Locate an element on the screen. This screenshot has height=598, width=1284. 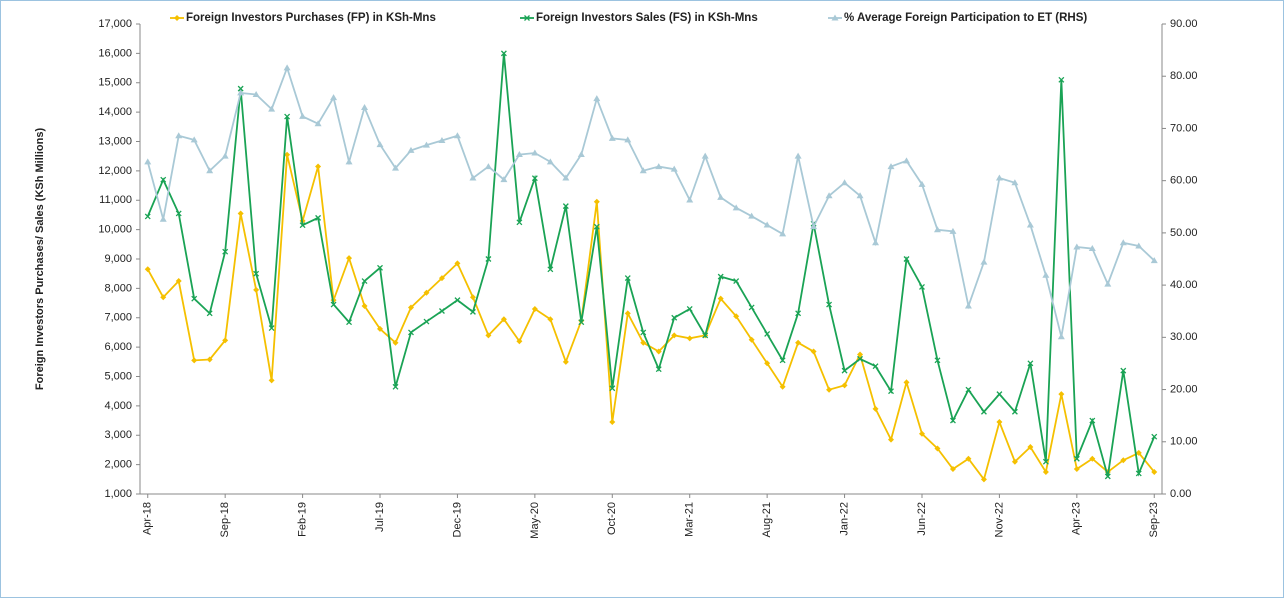
y-tick-label: 13,000 is located at coordinates (115, 141).